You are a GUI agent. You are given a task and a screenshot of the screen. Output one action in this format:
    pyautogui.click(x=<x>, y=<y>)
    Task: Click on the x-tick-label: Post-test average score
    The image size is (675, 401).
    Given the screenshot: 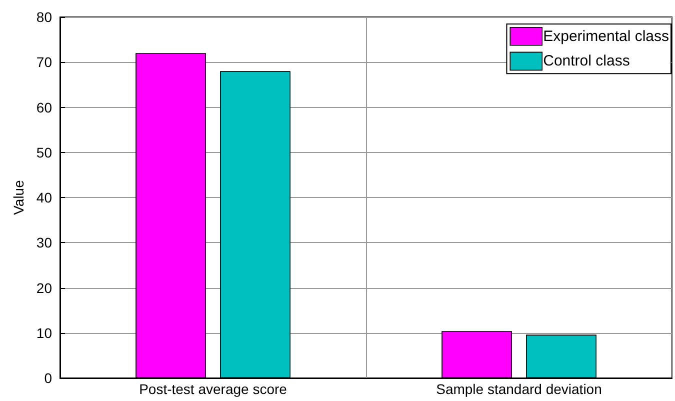 What is the action you would take?
    pyautogui.click(x=213, y=389)
    